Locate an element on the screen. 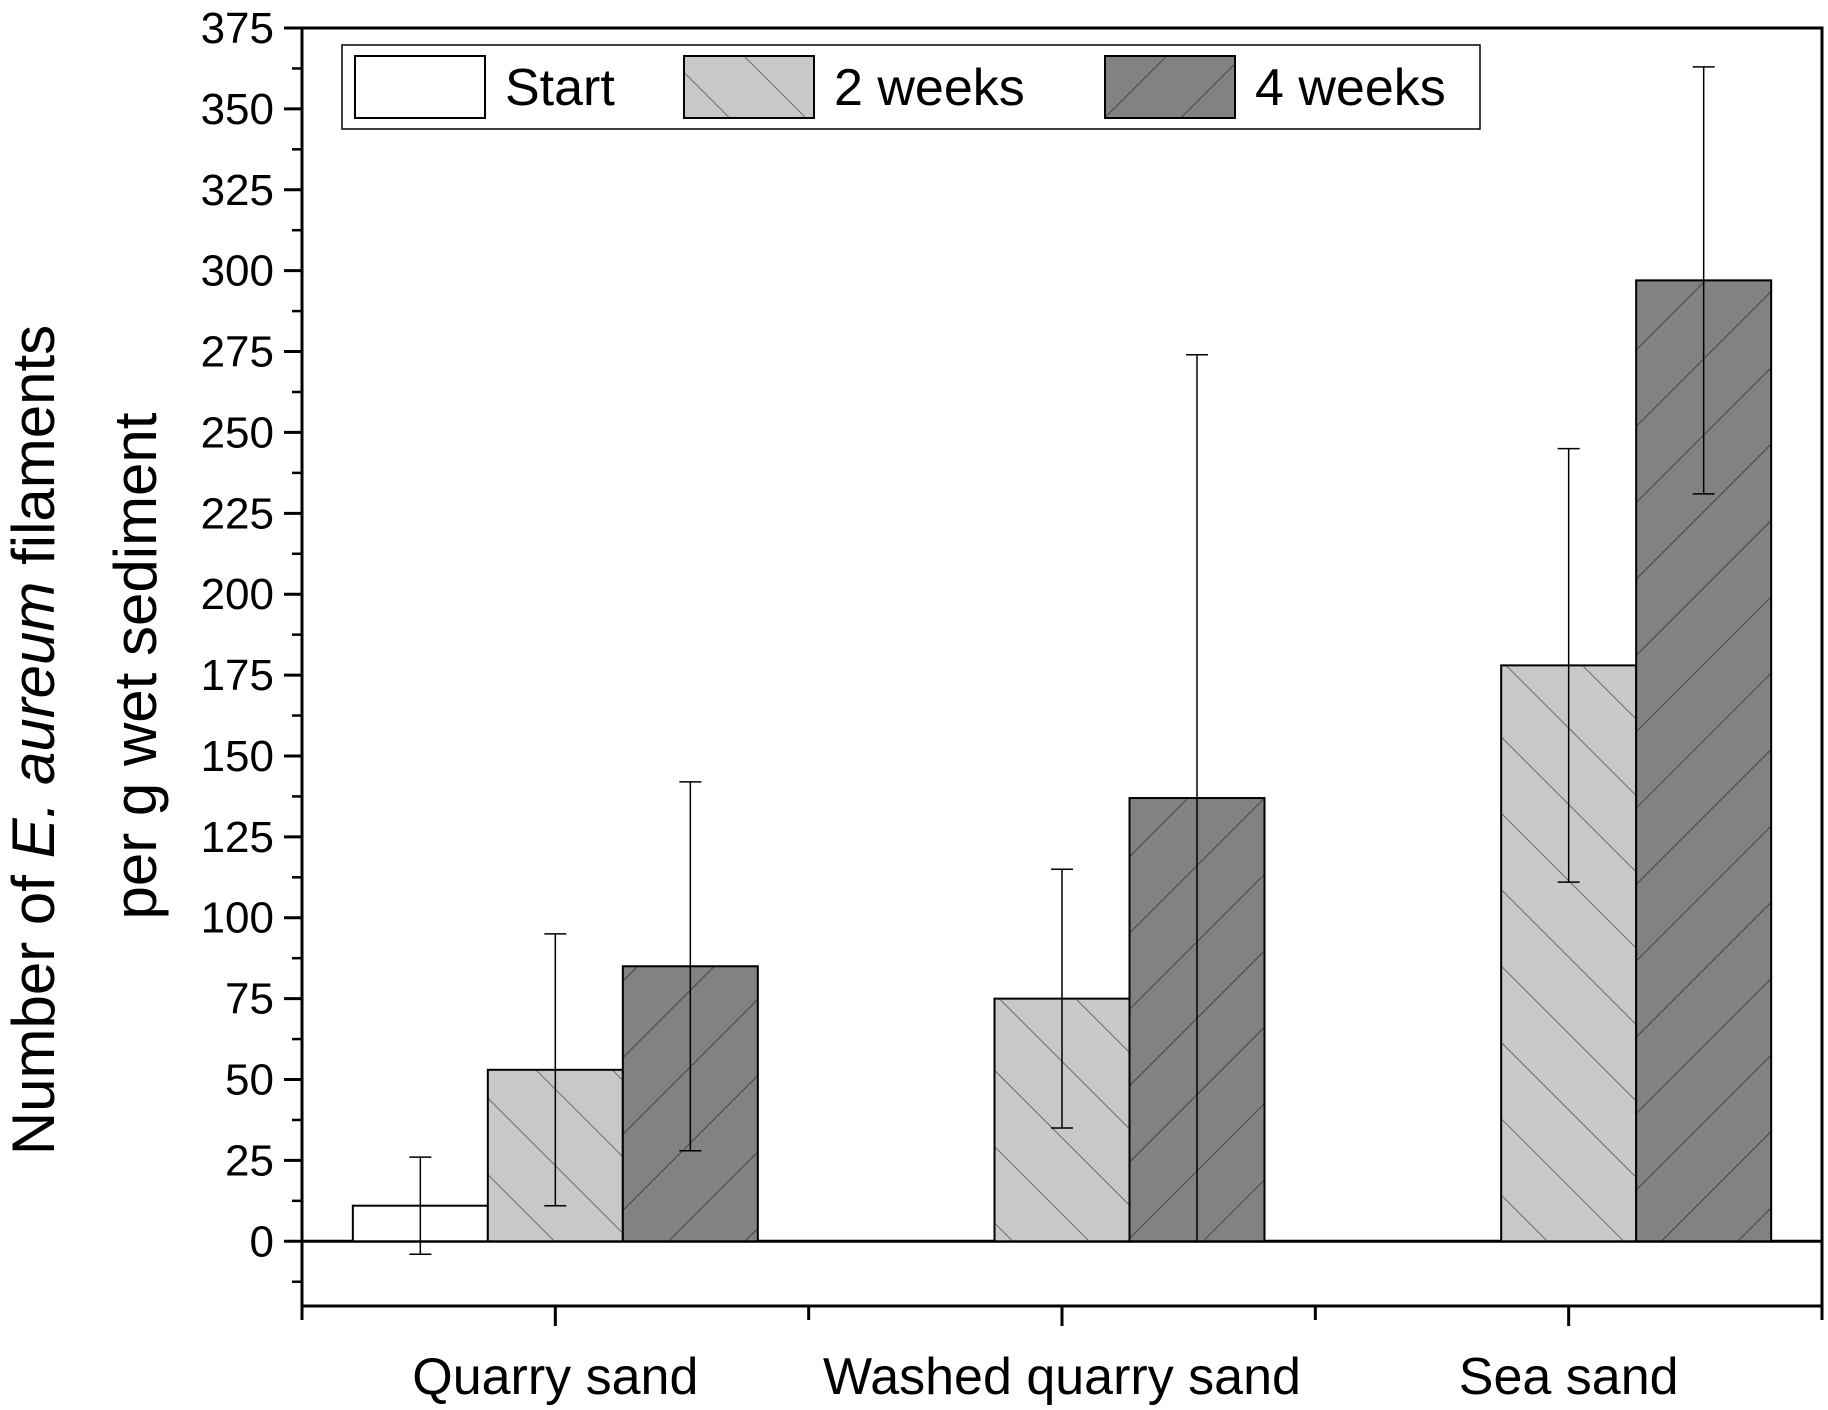 Image resolution: width=1828 pixels, height=1410 pixels. y-tick-label: 375 is located at coordinates (237, 28).